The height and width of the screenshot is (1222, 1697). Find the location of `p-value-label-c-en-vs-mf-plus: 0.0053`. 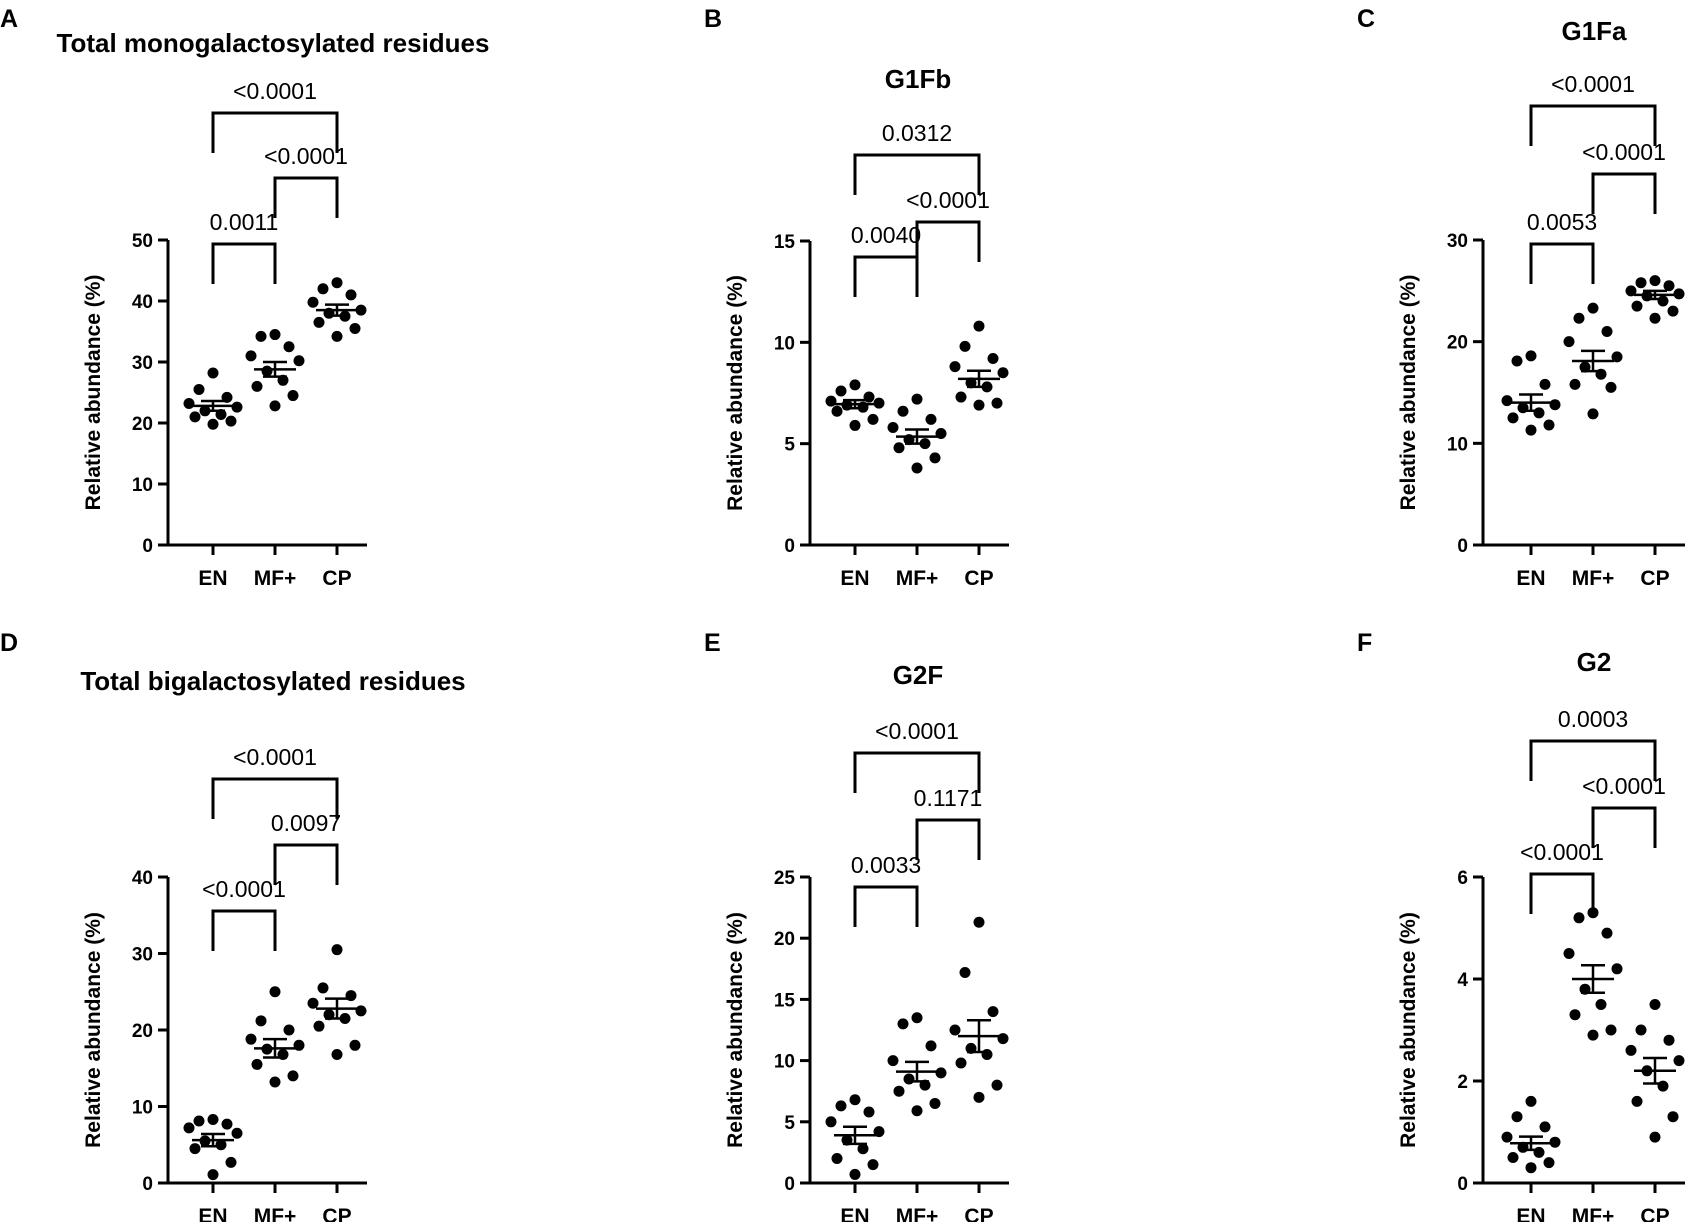

p-value-label-c-en-vs-mf-plus: 0.0053 is located at coordinates (1562, 222).